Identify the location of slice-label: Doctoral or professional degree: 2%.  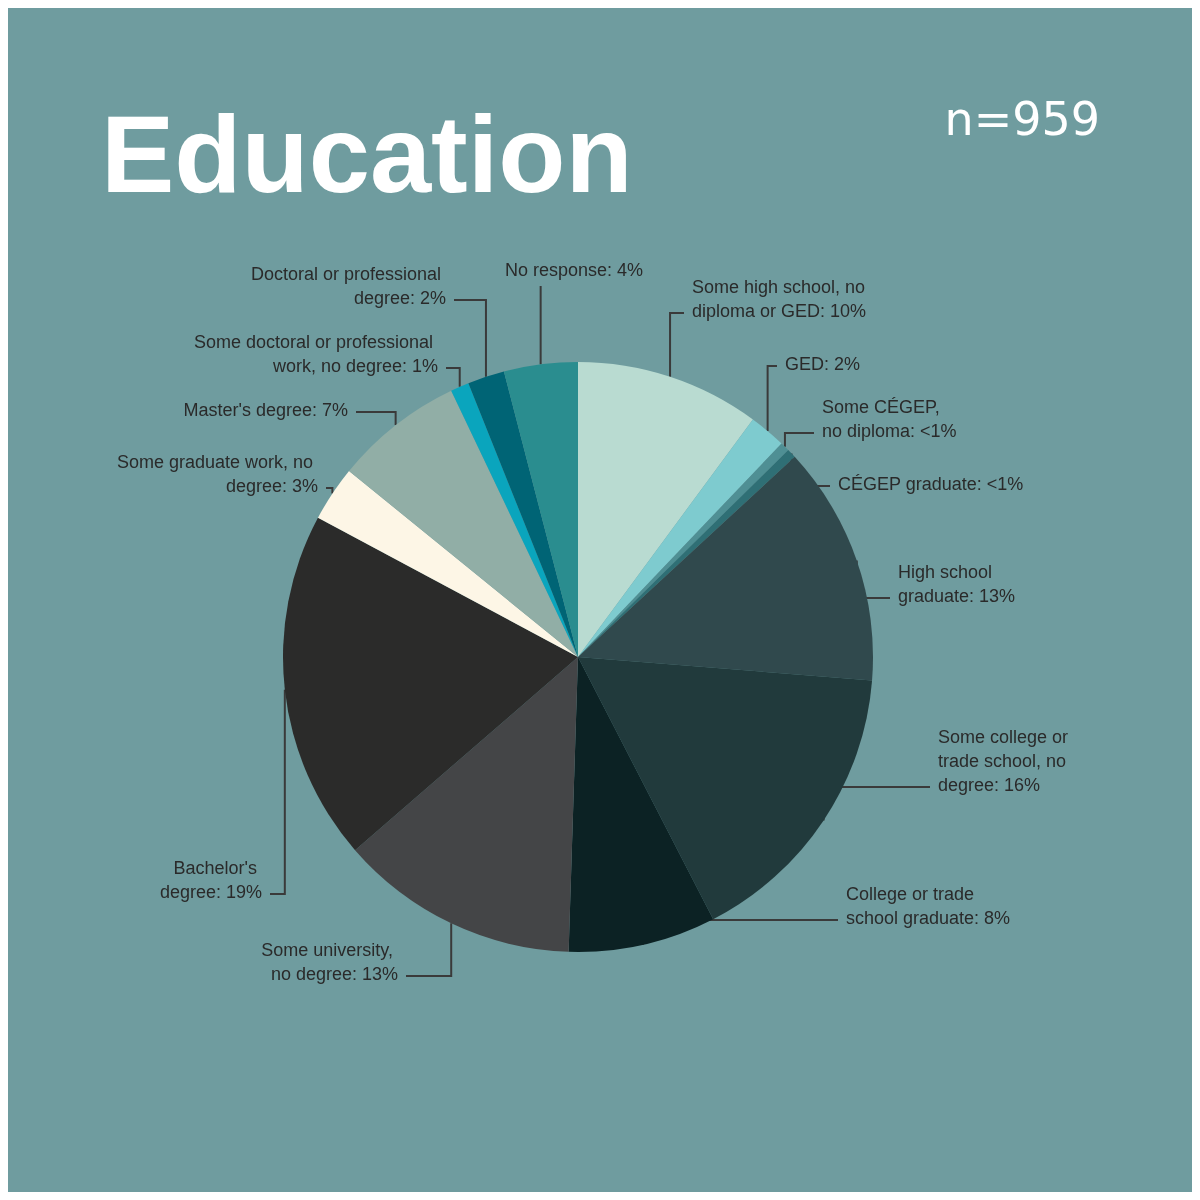
(348, 286).